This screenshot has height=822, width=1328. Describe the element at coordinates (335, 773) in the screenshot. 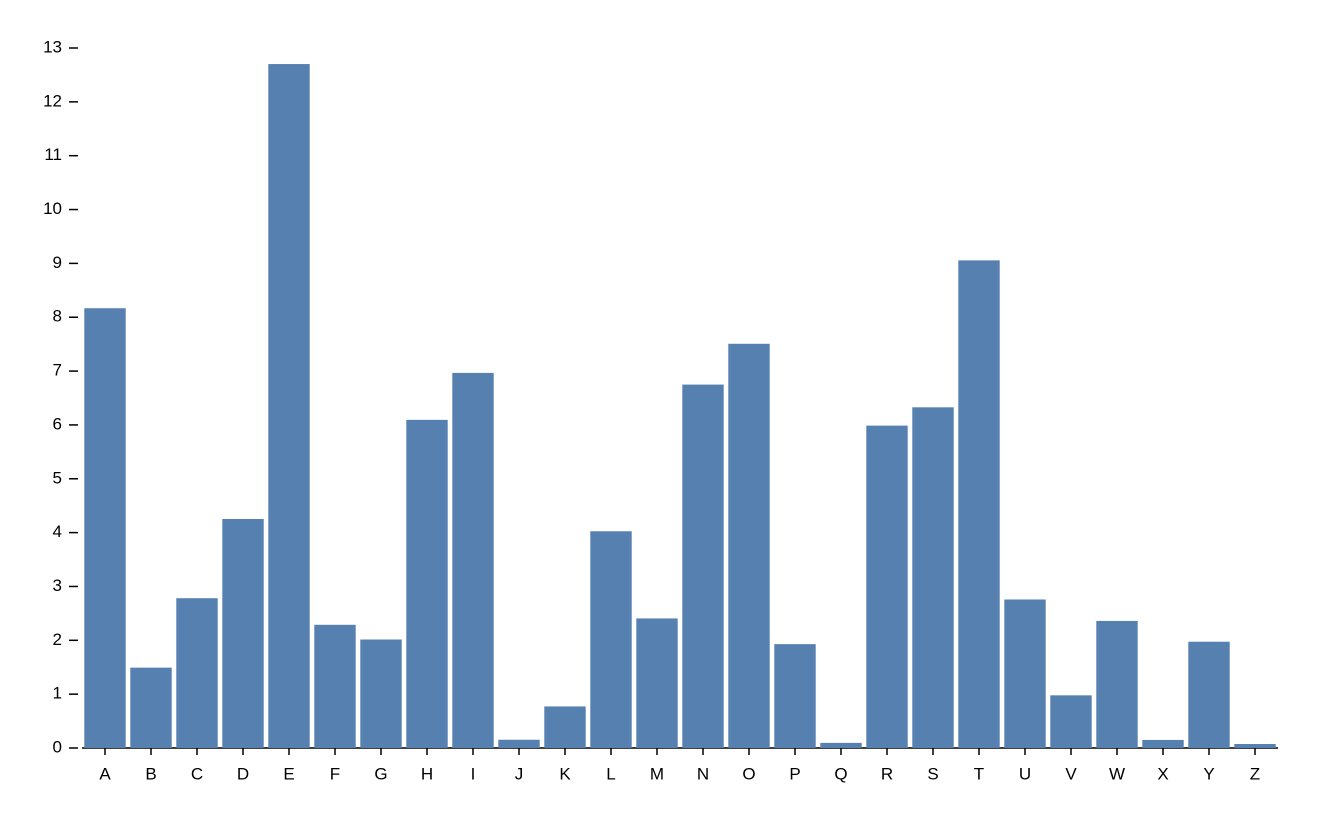

I see `x-tick-label: F` at that location.